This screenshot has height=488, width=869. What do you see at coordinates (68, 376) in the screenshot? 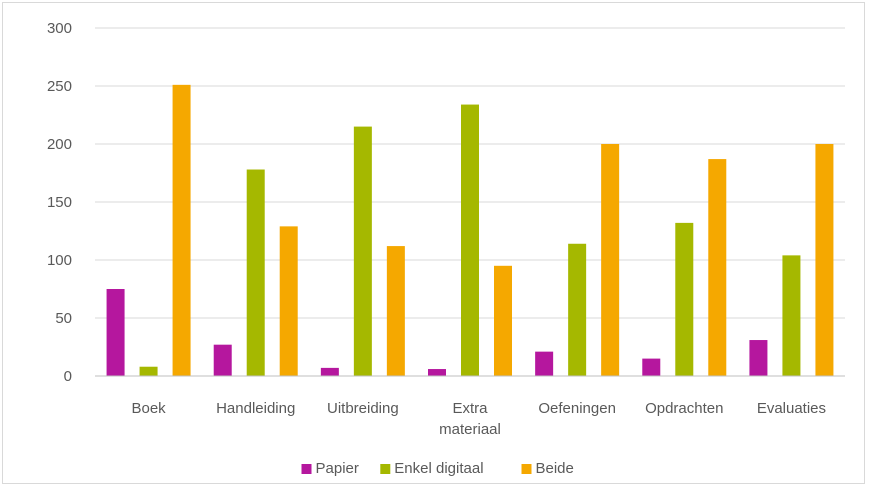
I see `y-tick-label: 0` at bounding box center [68, 376].